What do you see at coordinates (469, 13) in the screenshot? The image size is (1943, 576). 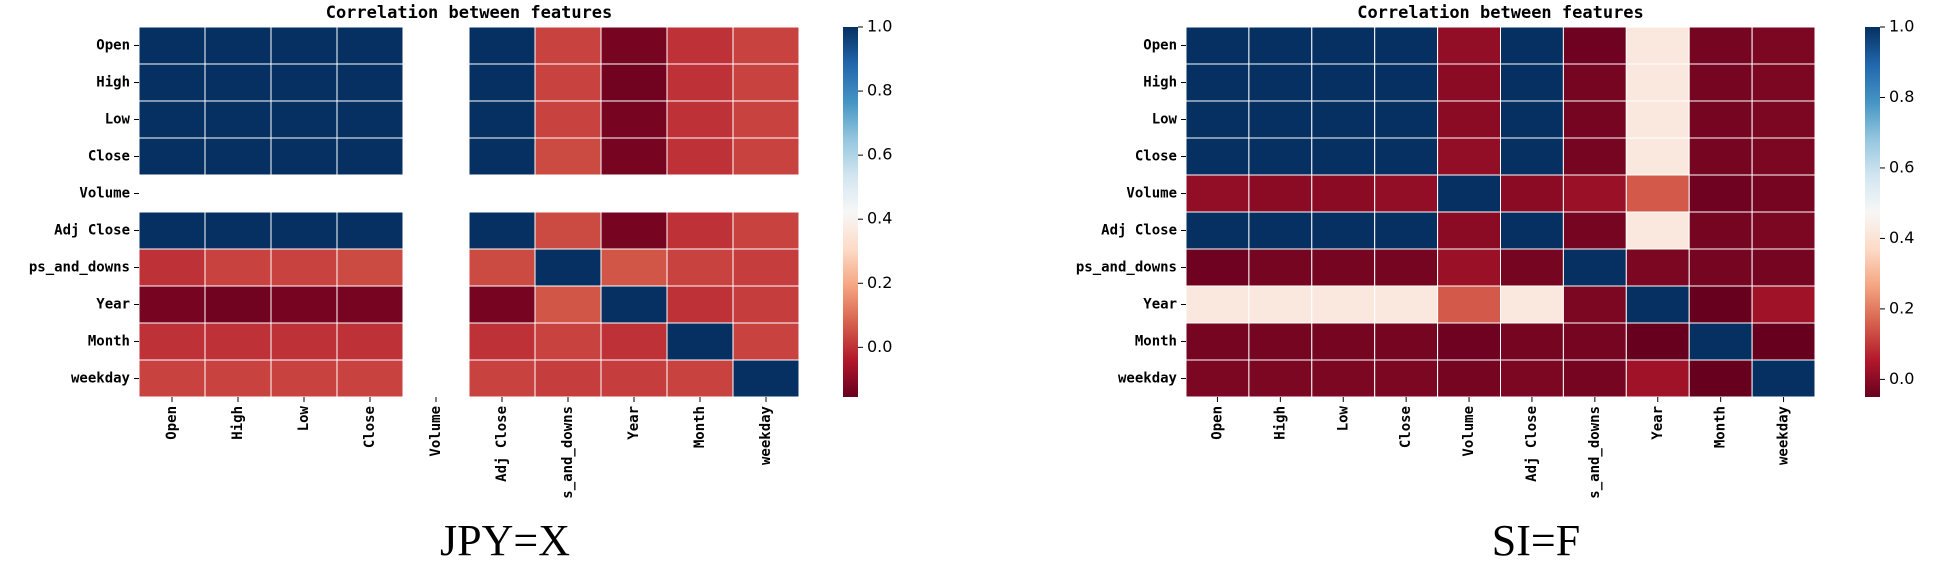 I see `chart-title: Correlation between features` at bounding box center [469, 13].